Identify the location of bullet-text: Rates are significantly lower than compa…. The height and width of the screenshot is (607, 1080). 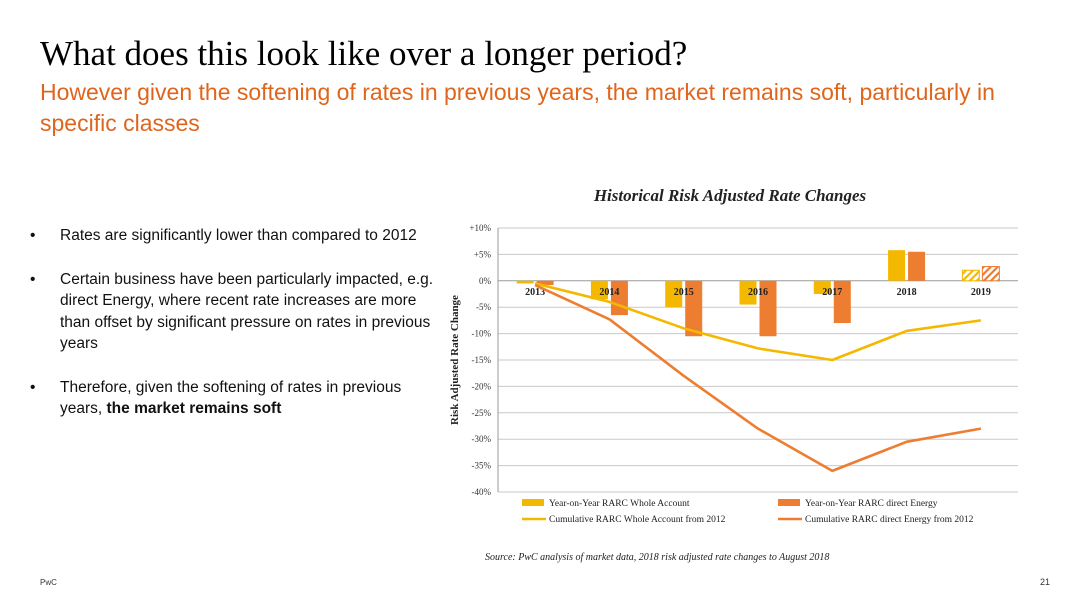
(238, 235).